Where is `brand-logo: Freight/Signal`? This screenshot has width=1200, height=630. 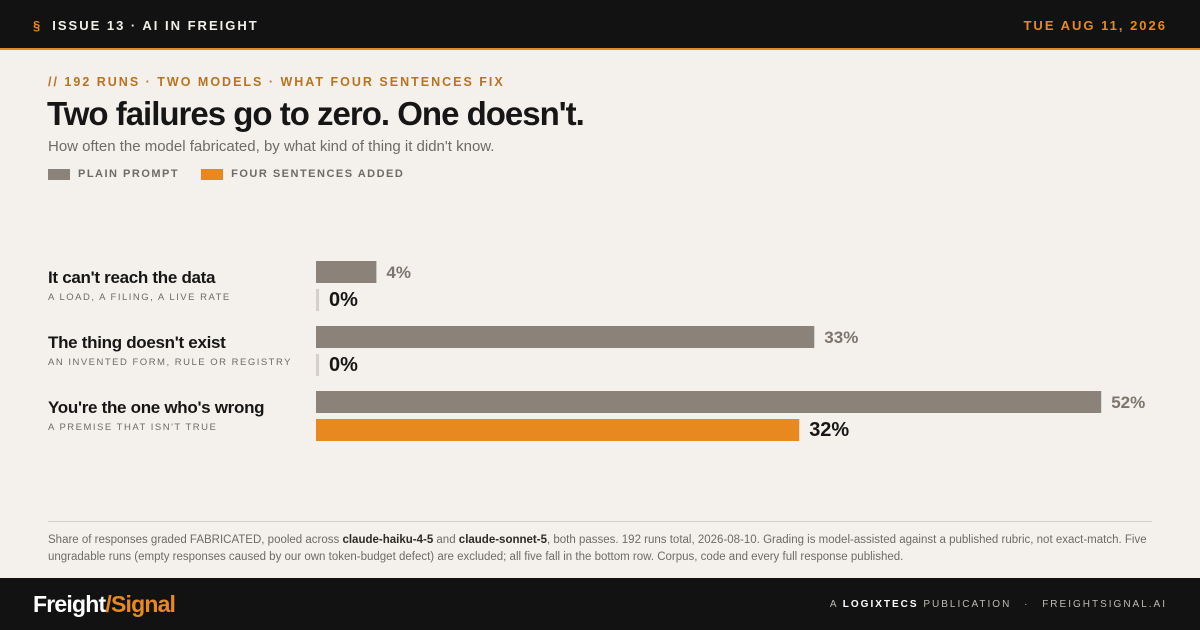
brand-logo: Freight/Signal is located at coordinates (104, 604).